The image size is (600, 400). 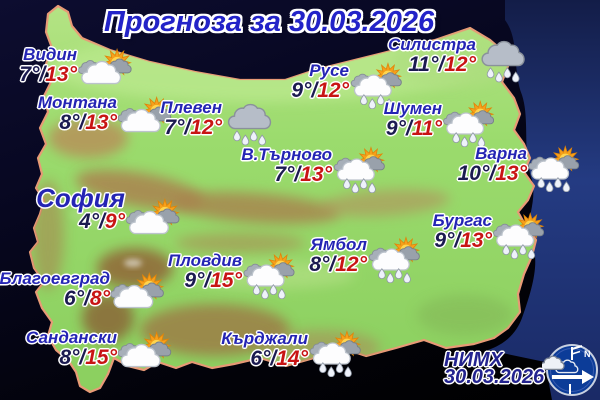 What do you see at coordinates (205, 260) in the screenshot?
I see `city-name: Пловдив` at bounding box center [205, 260].